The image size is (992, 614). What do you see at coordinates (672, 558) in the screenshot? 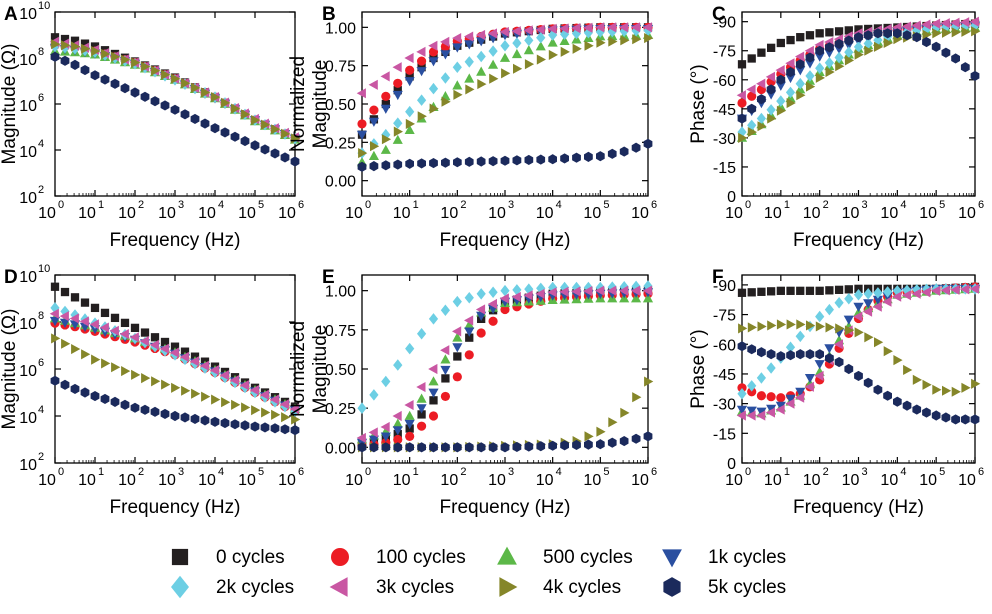
I see `legend-marker` at bounding box center [672, 558].